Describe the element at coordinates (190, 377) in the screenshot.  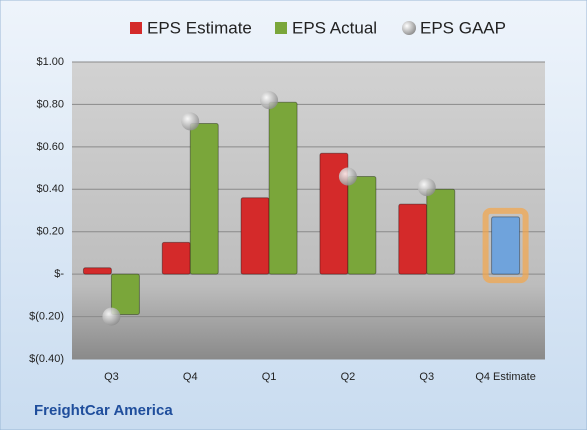
I see `x-tick-label: Q4` at that location.